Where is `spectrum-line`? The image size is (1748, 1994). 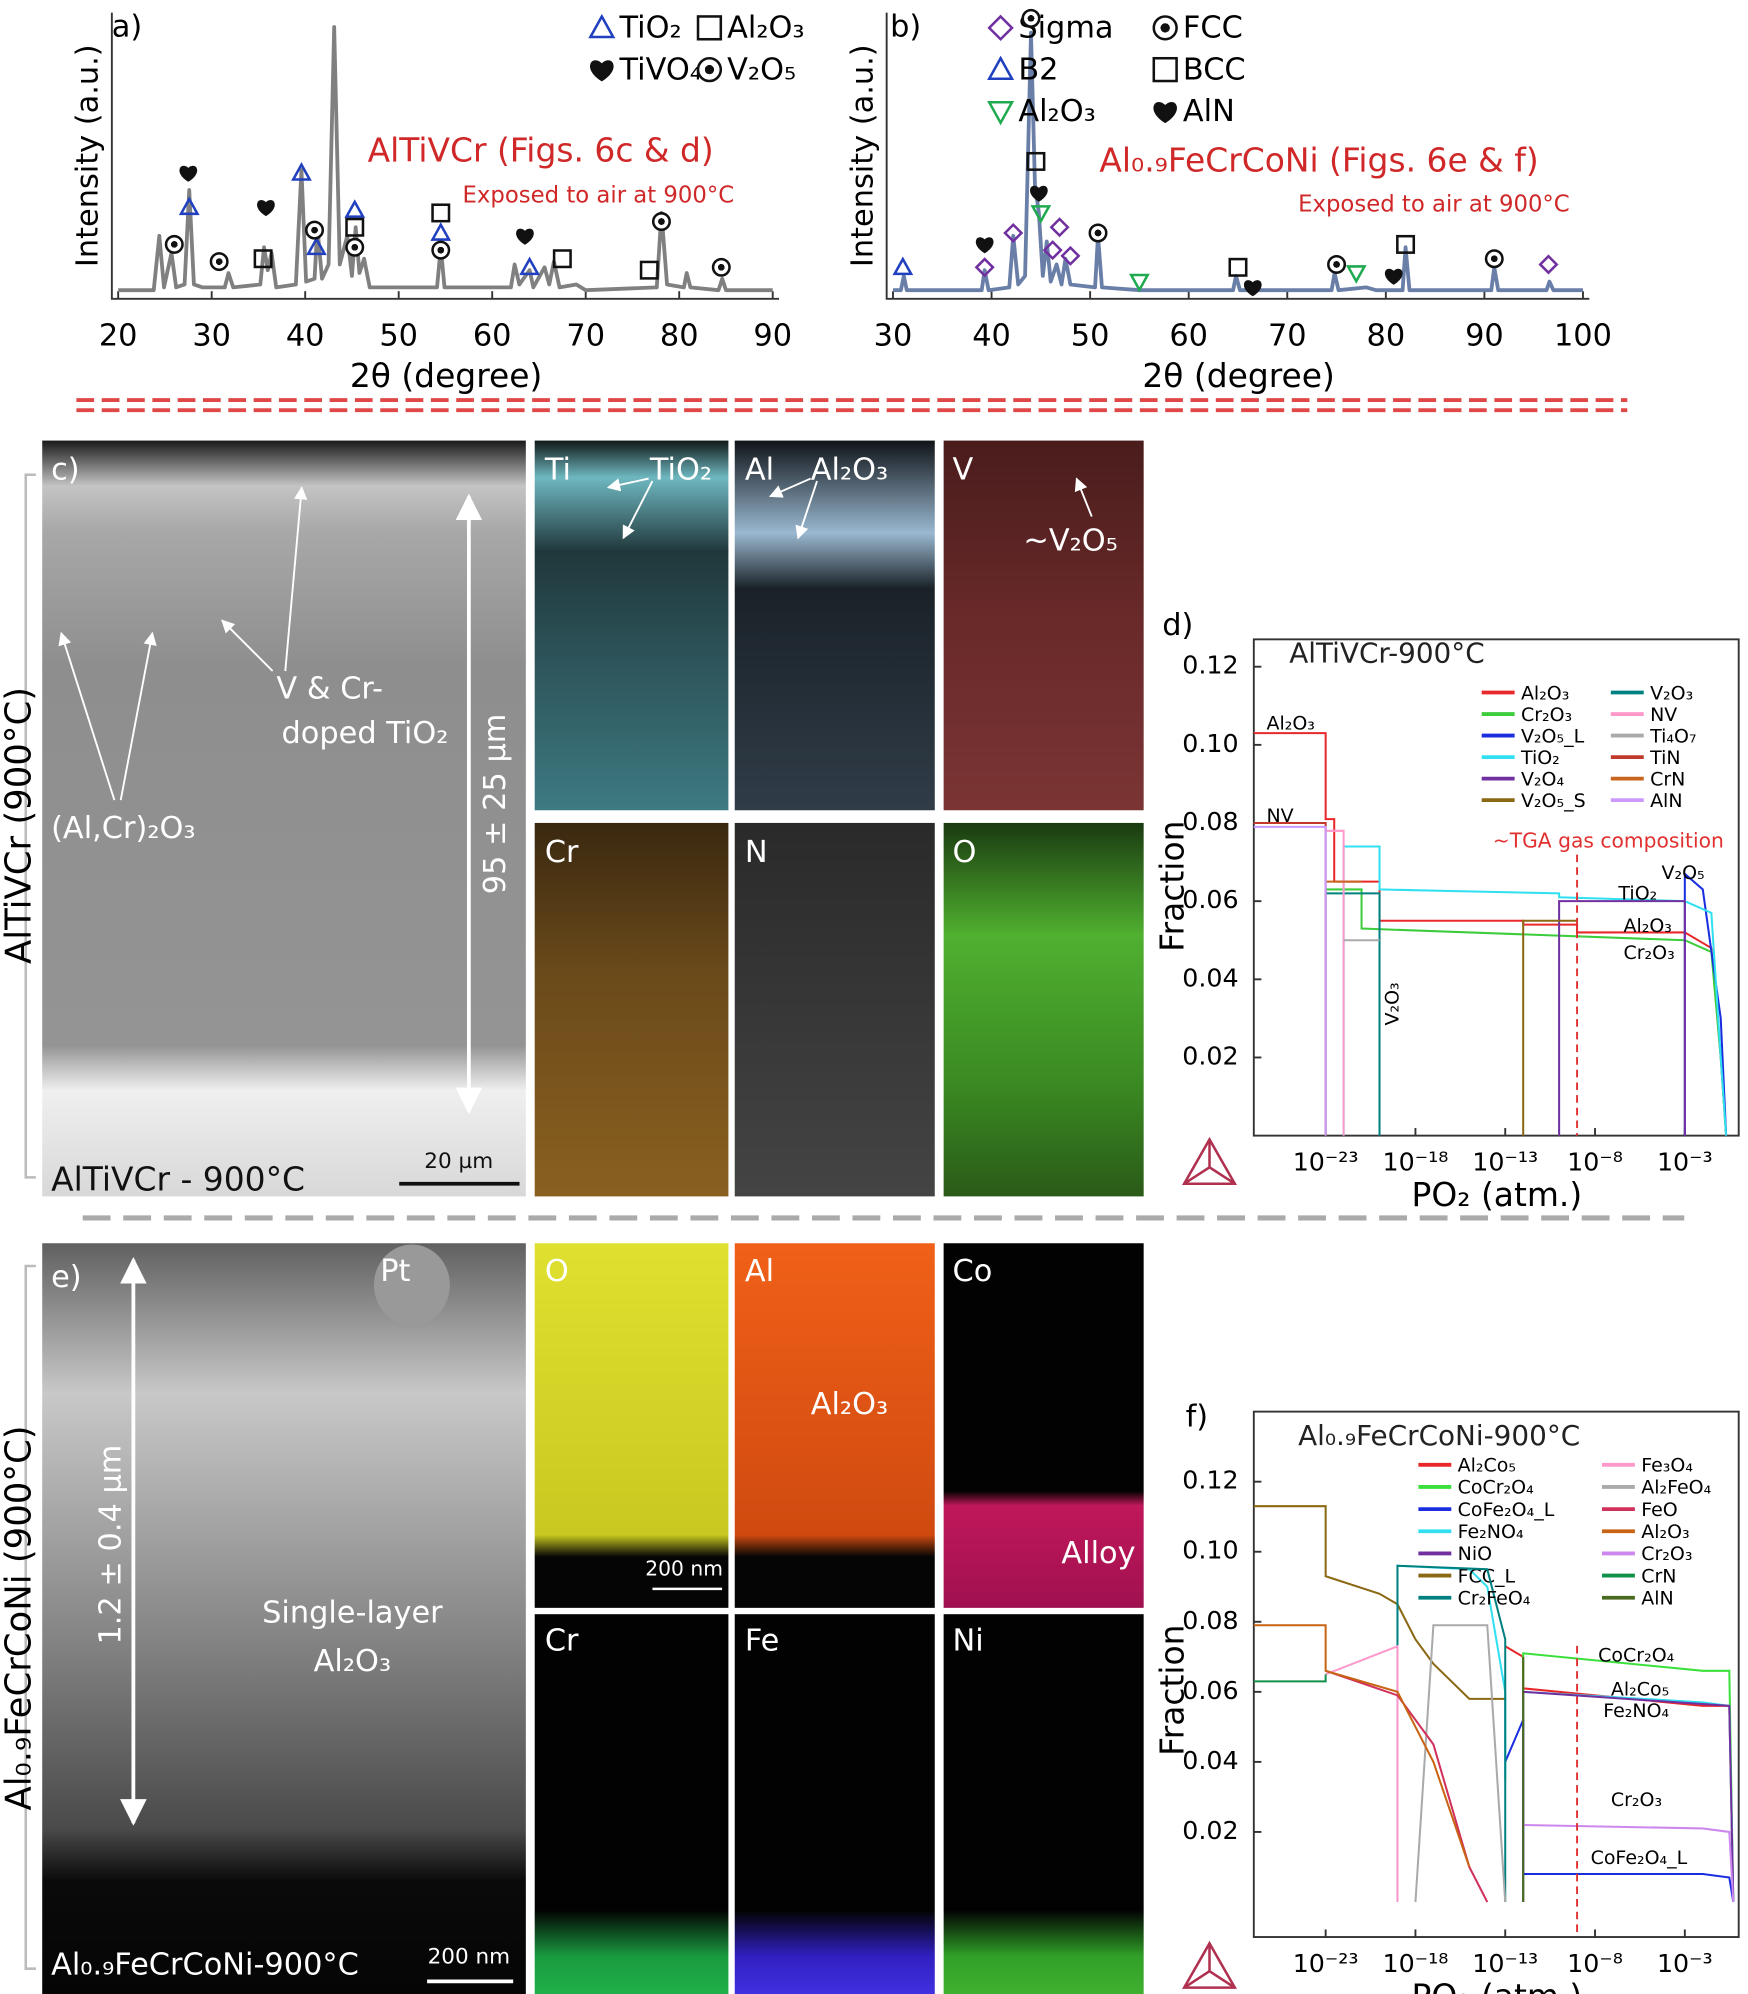 spectrum-line is located at coordinates (445, 159).